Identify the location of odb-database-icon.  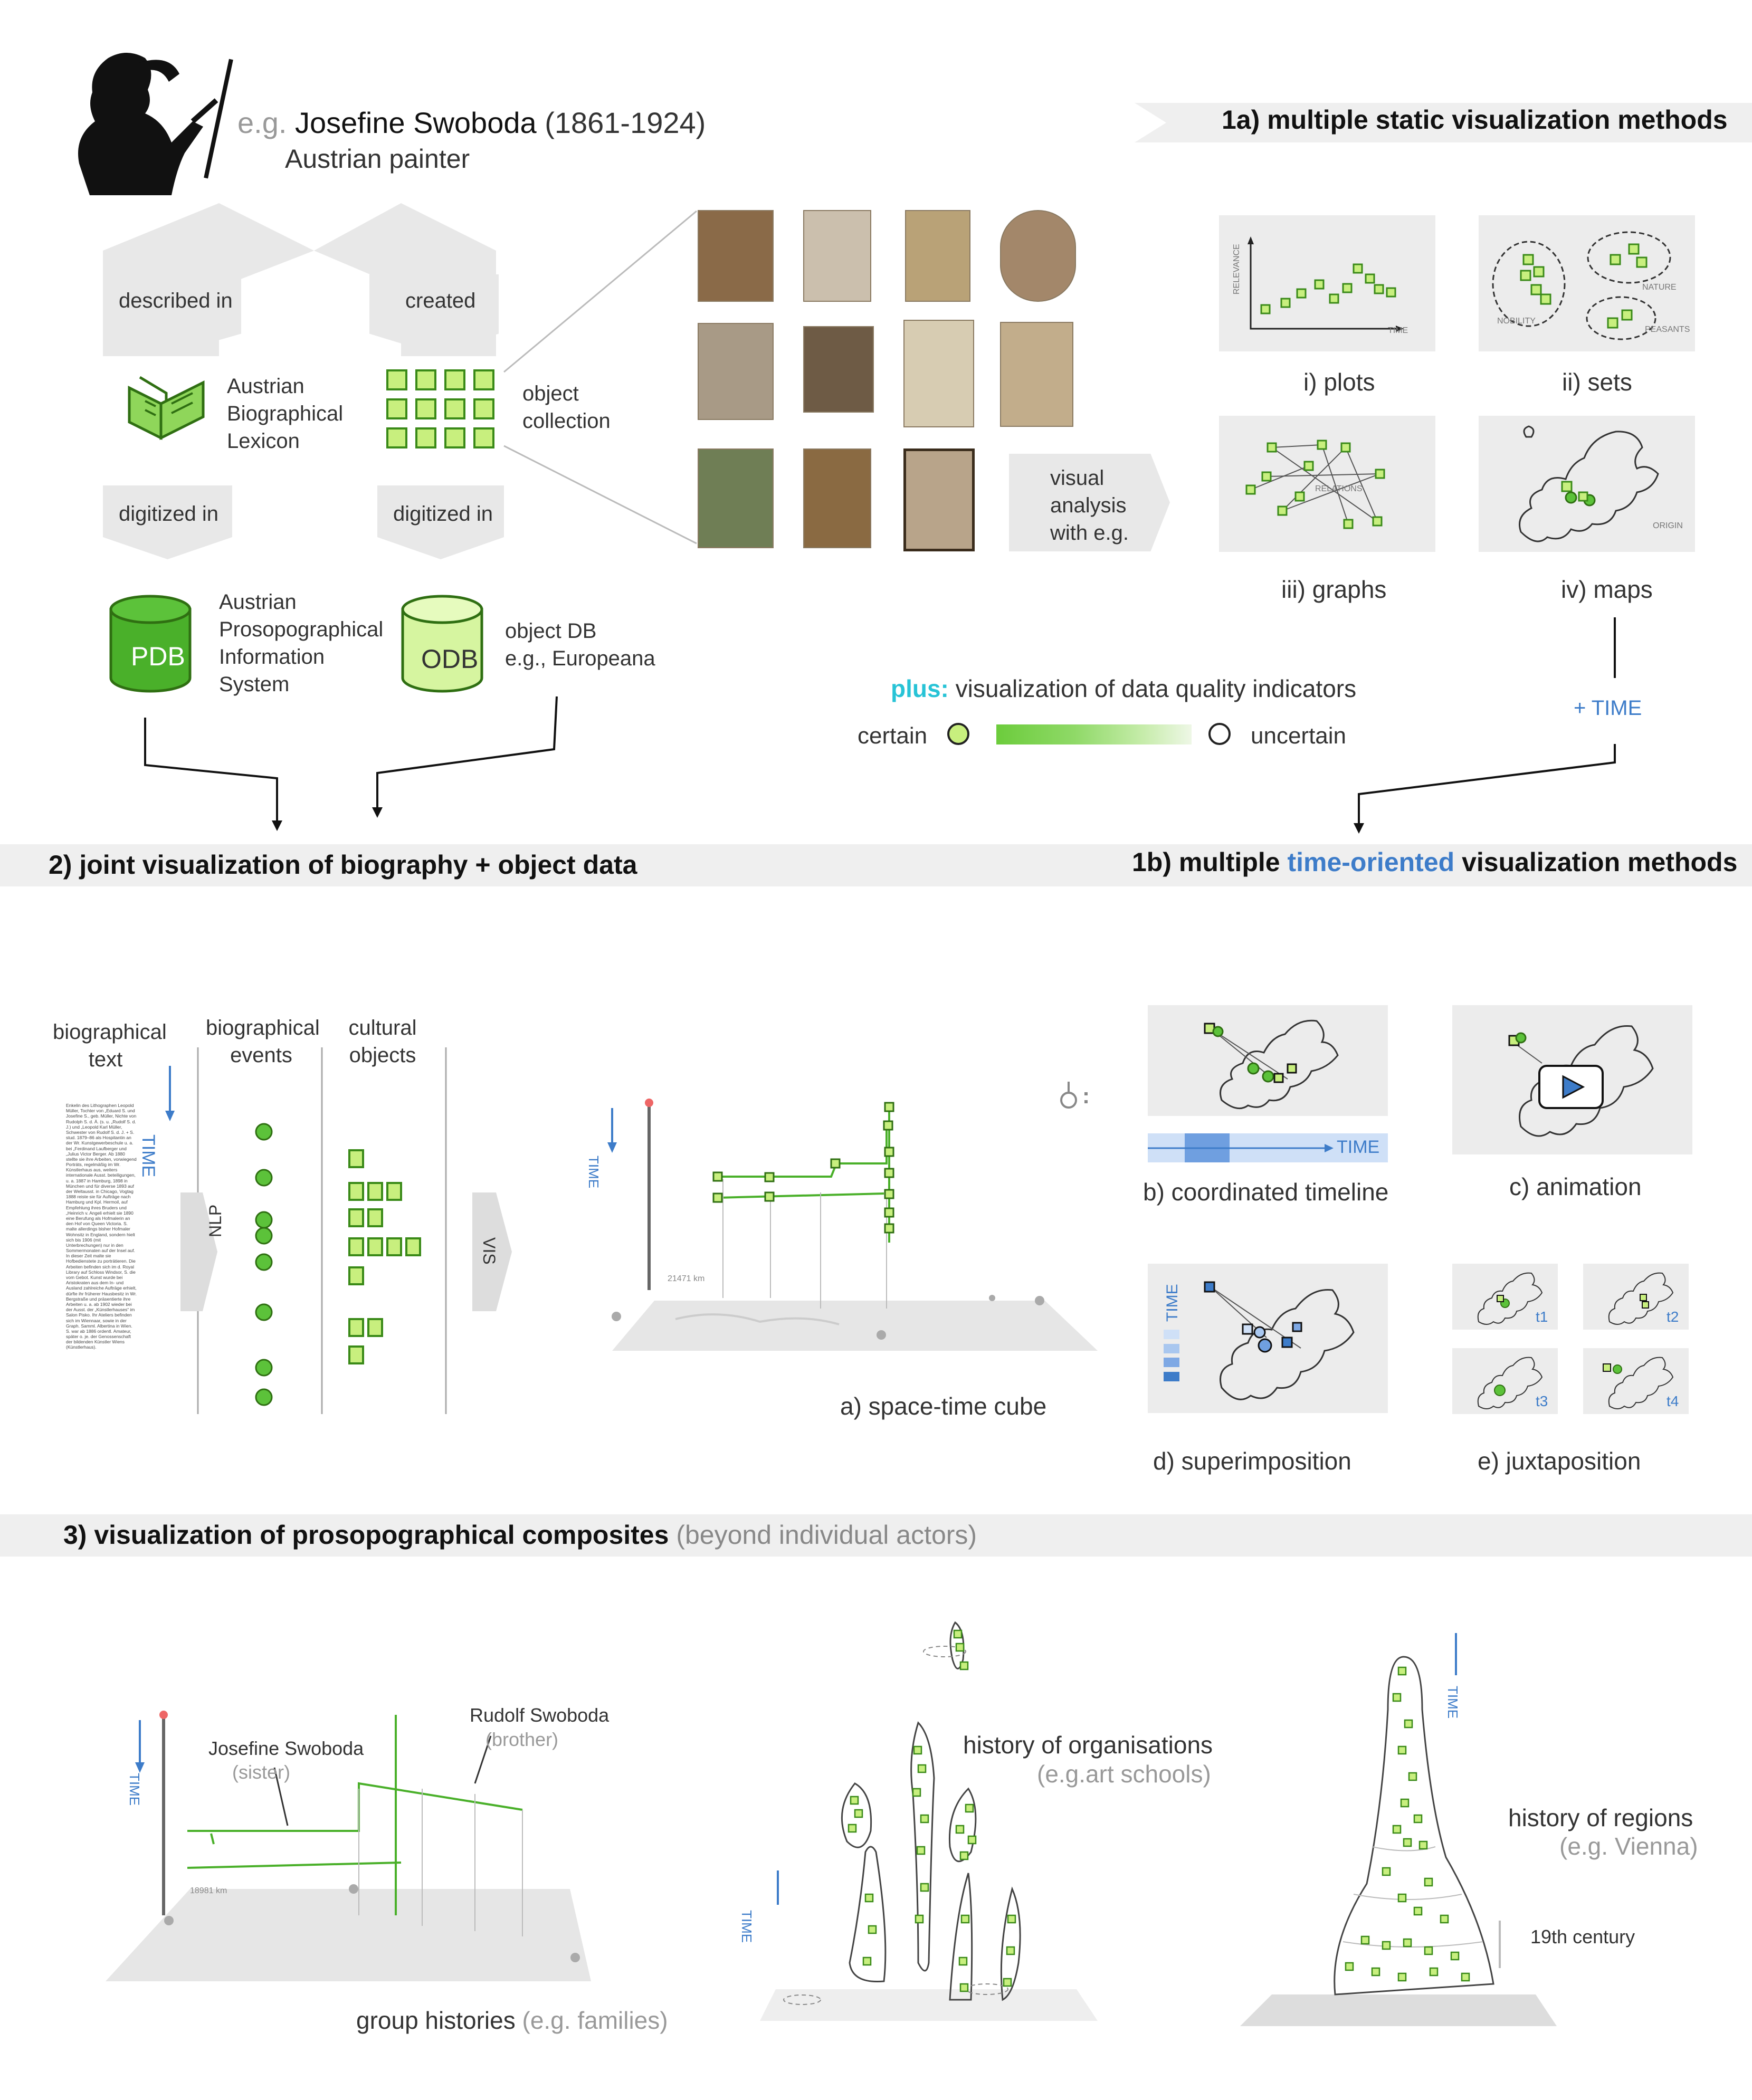
(442, 644).